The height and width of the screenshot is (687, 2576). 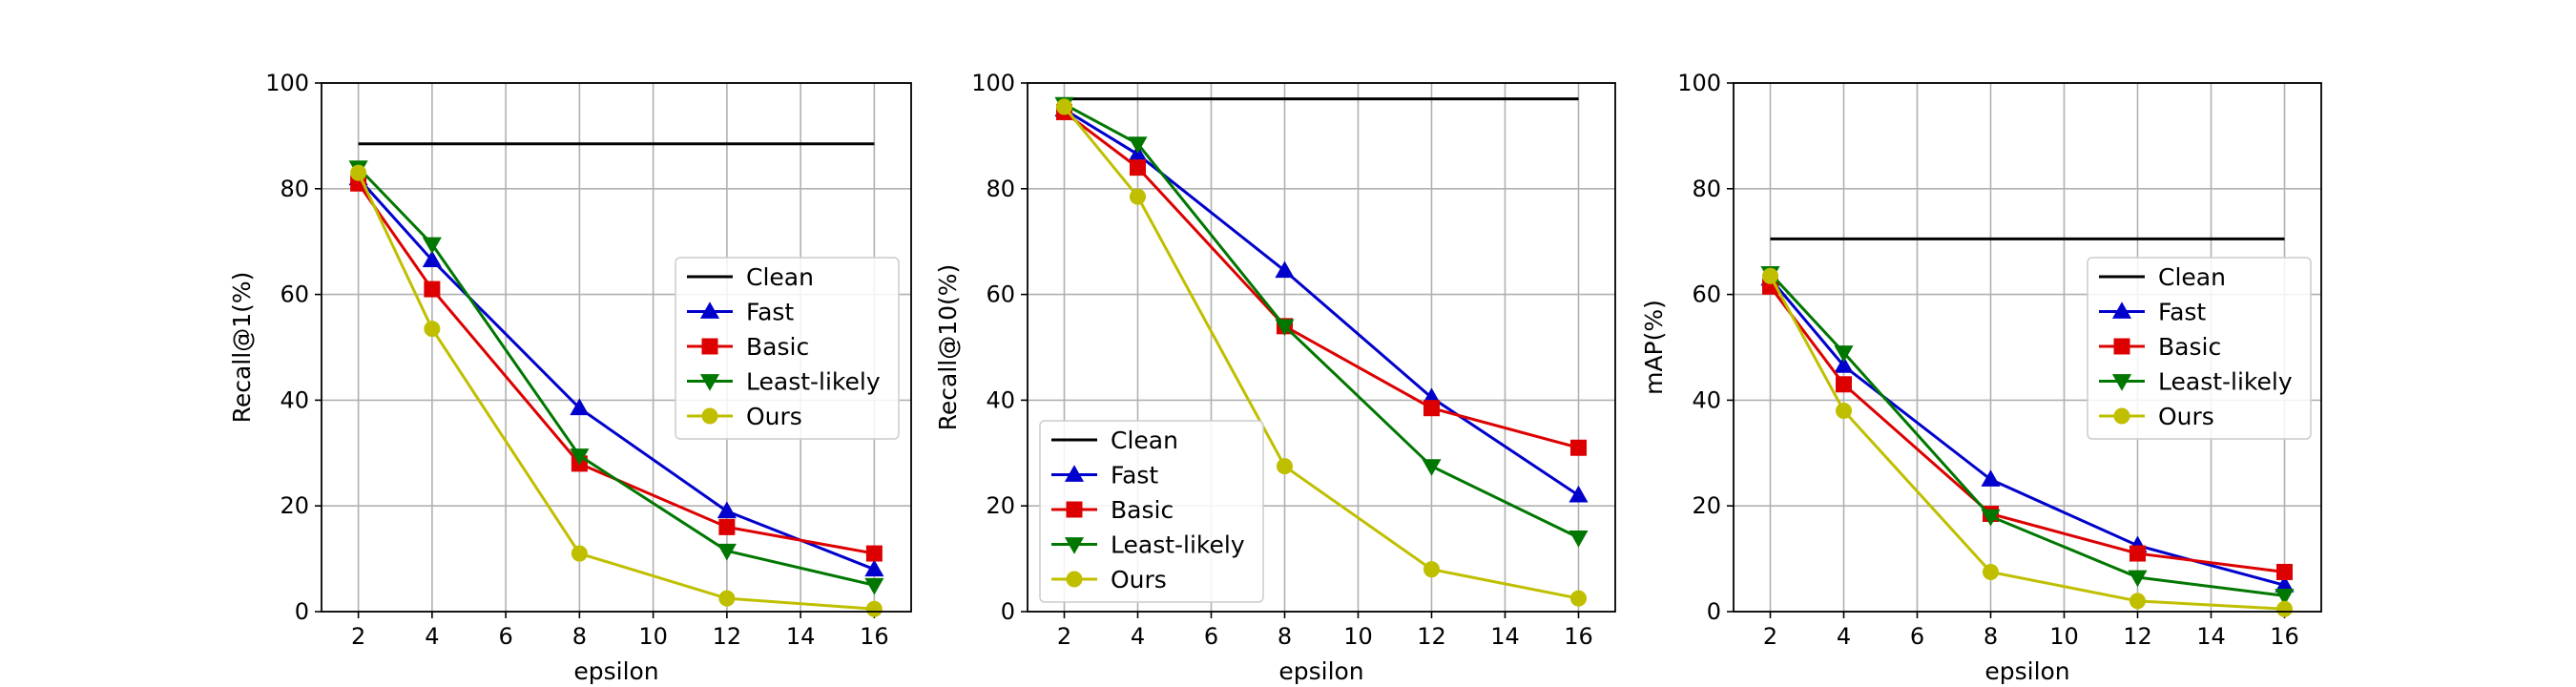 What do you see at coordinates (874, 637) in the screenshot?
I see `x-tick-label: 16` at bounding box center [874, 637].